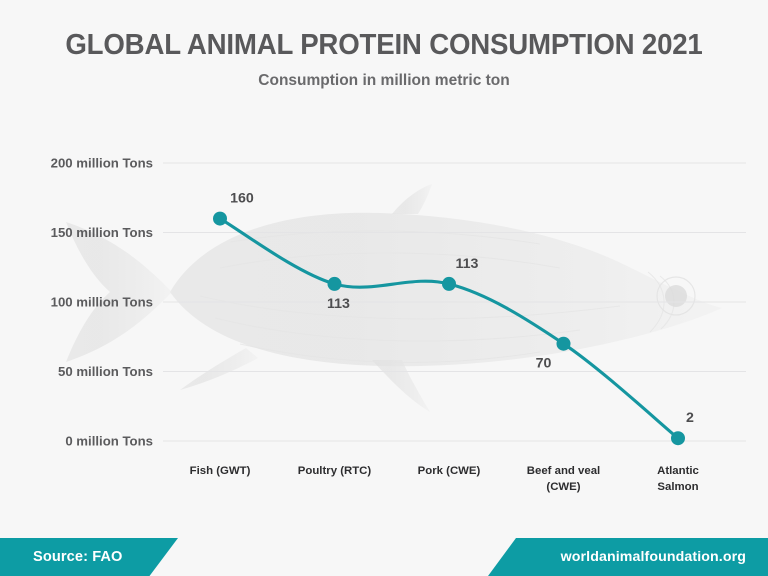 The image size is (768, 576). What do you see at coordinates (220, 471) in the screenshot?
I see `x-tick-label: Fish (GWT)` at bounding box center [220, 471].